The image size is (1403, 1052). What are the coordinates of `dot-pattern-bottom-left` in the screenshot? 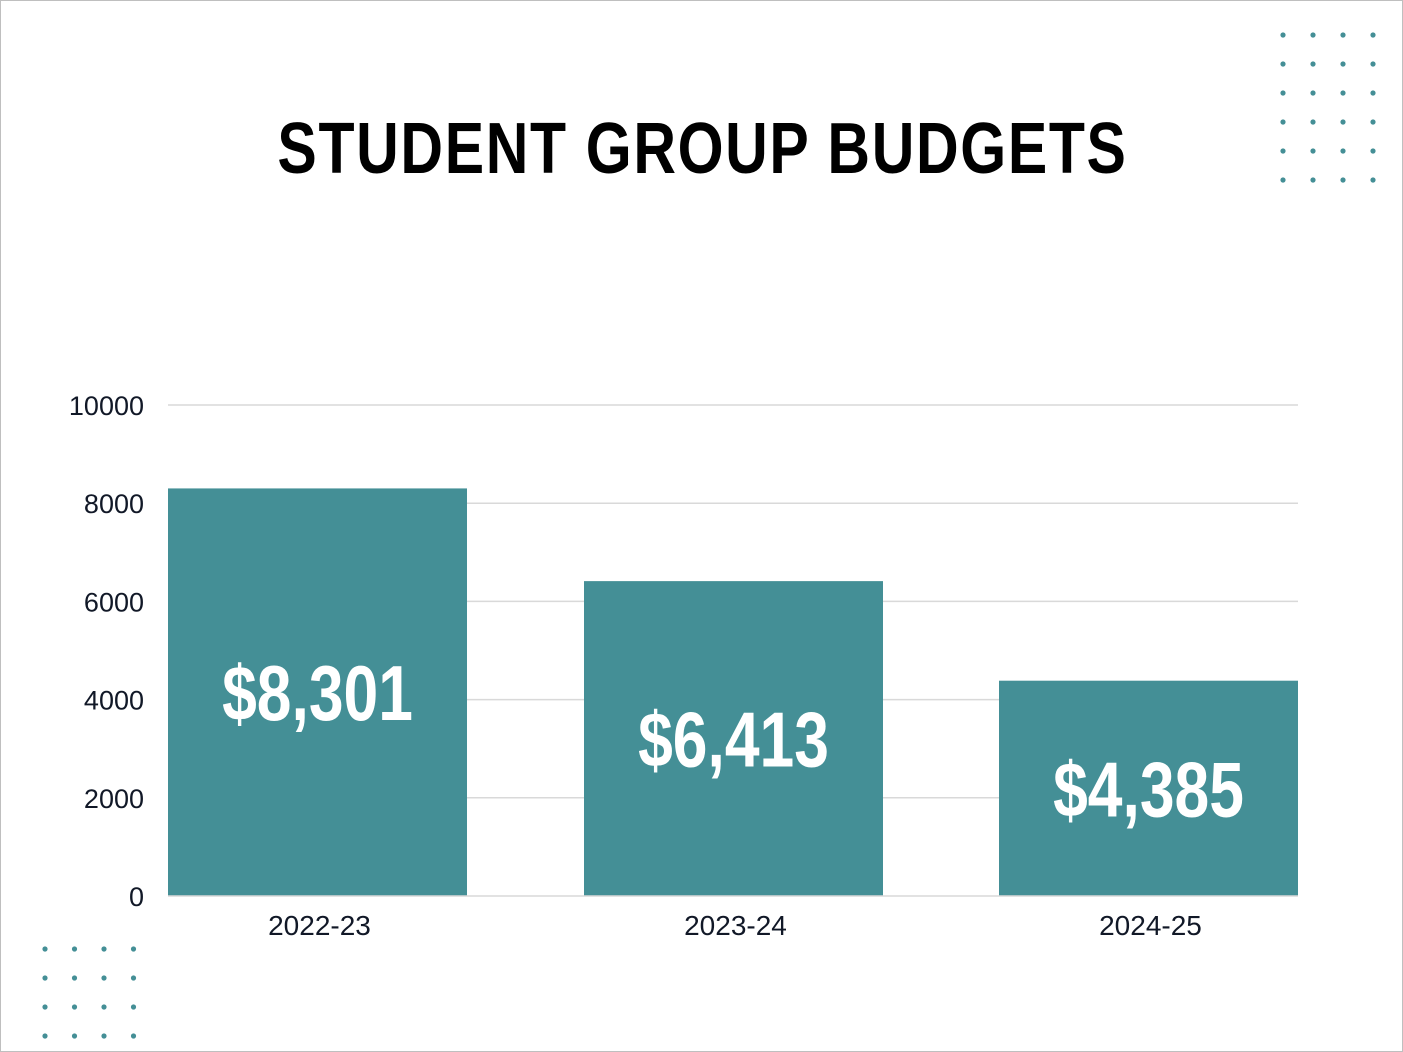 It's located at (89, 992).